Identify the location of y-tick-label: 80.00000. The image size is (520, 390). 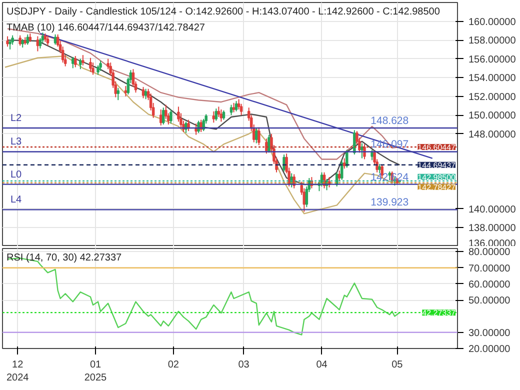
(489, 252).